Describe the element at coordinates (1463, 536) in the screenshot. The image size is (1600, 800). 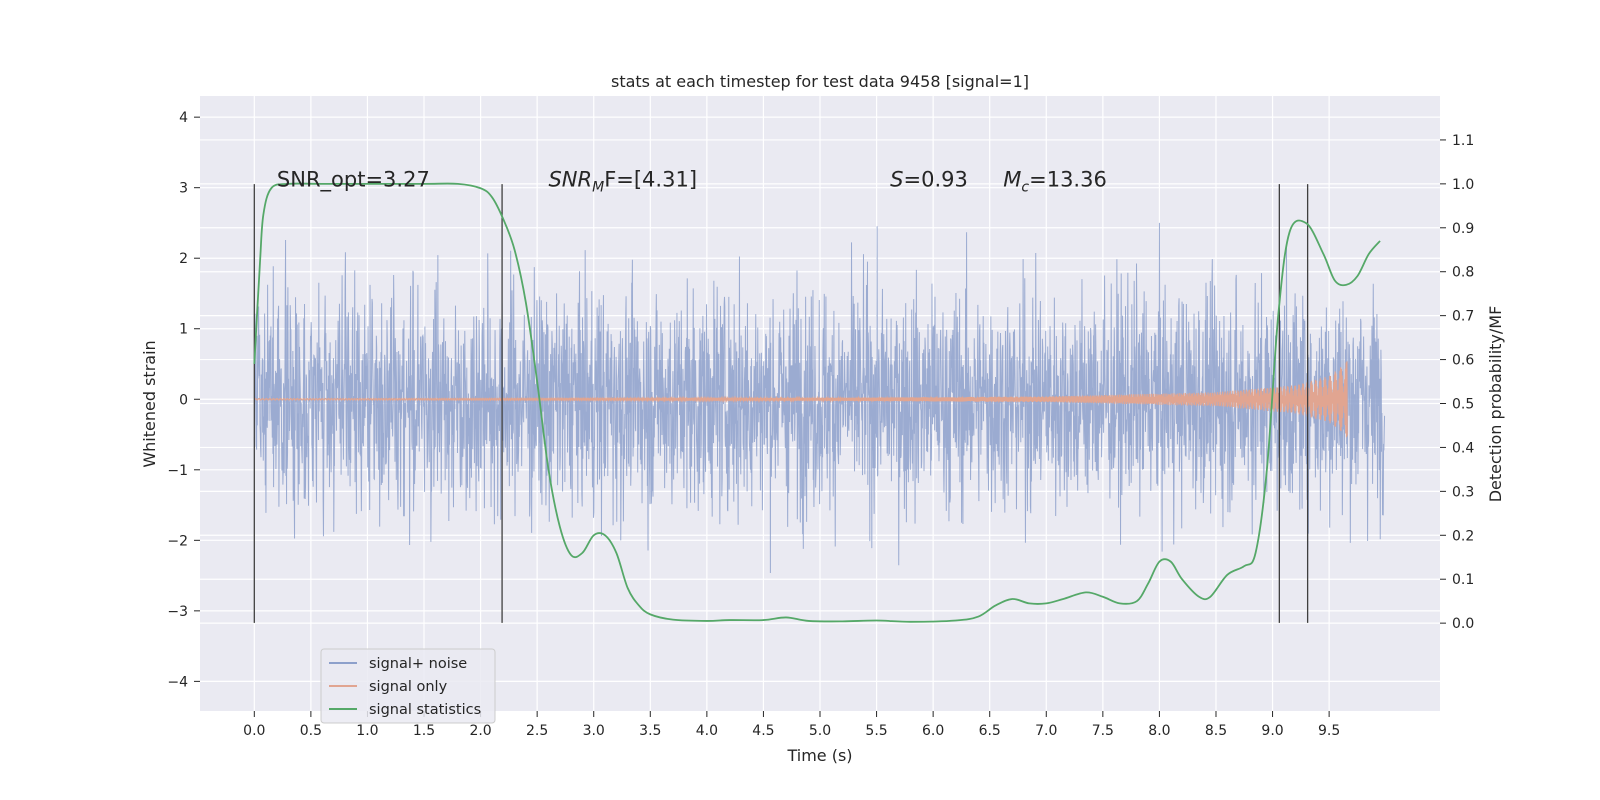
I see `y-right-tick-label-2: 0.2` at that location.